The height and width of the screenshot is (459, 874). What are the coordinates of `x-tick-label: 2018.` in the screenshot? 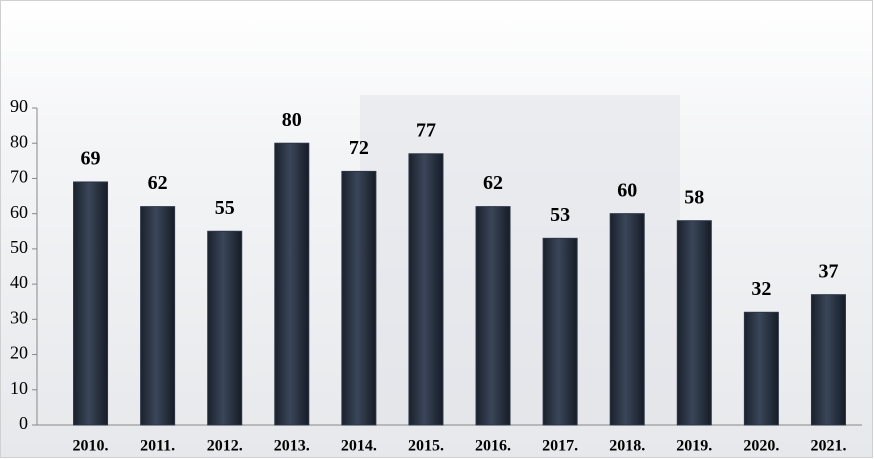 It's located at (627, 446).